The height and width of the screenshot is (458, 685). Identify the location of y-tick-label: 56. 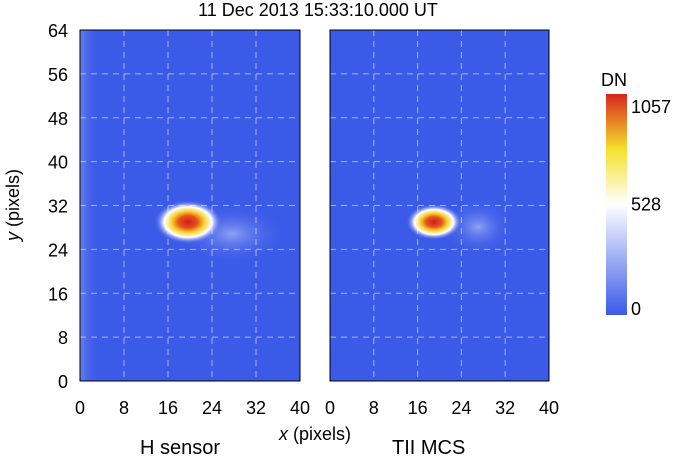
(58, 75).